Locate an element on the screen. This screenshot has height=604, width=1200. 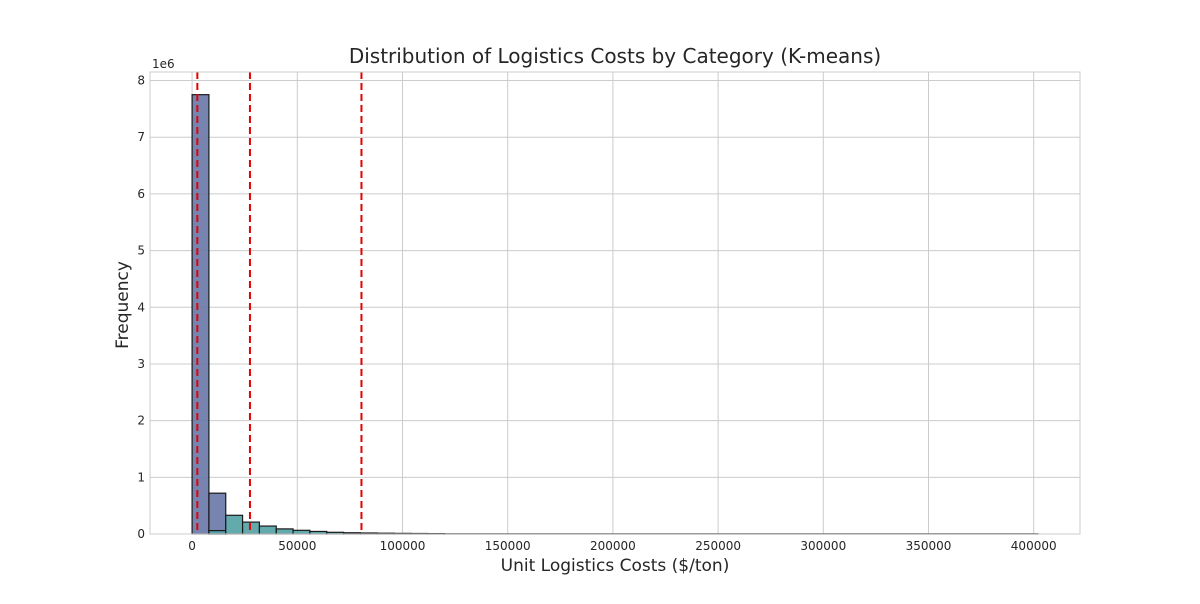
y-tick-label: 1 is located at coordinates (141, 477).